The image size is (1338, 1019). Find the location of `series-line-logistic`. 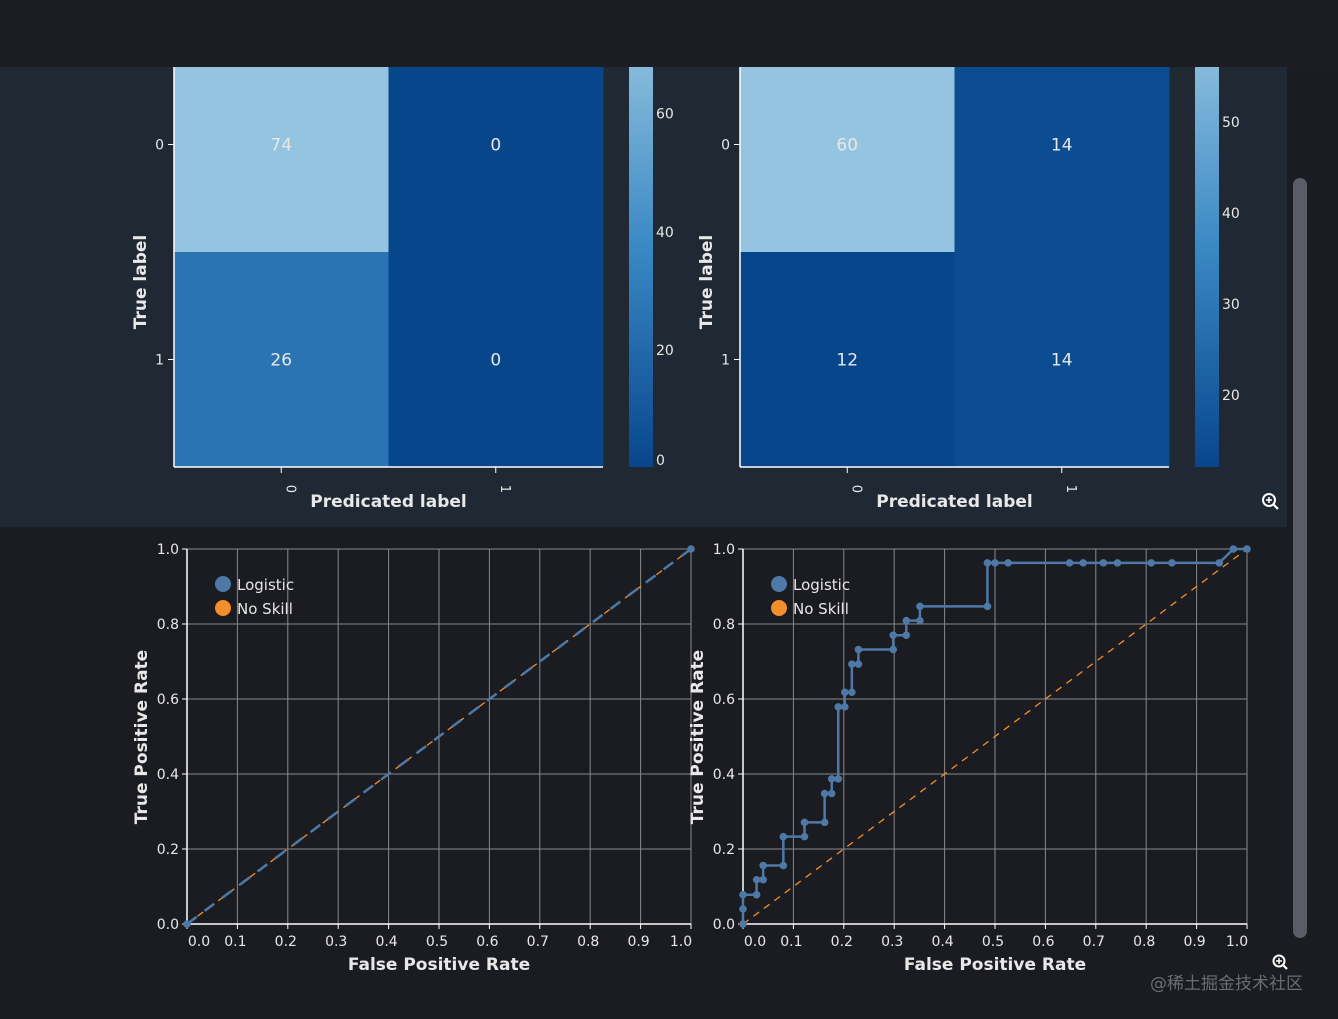

series-line-logistic is located at coordinates (439, 736).